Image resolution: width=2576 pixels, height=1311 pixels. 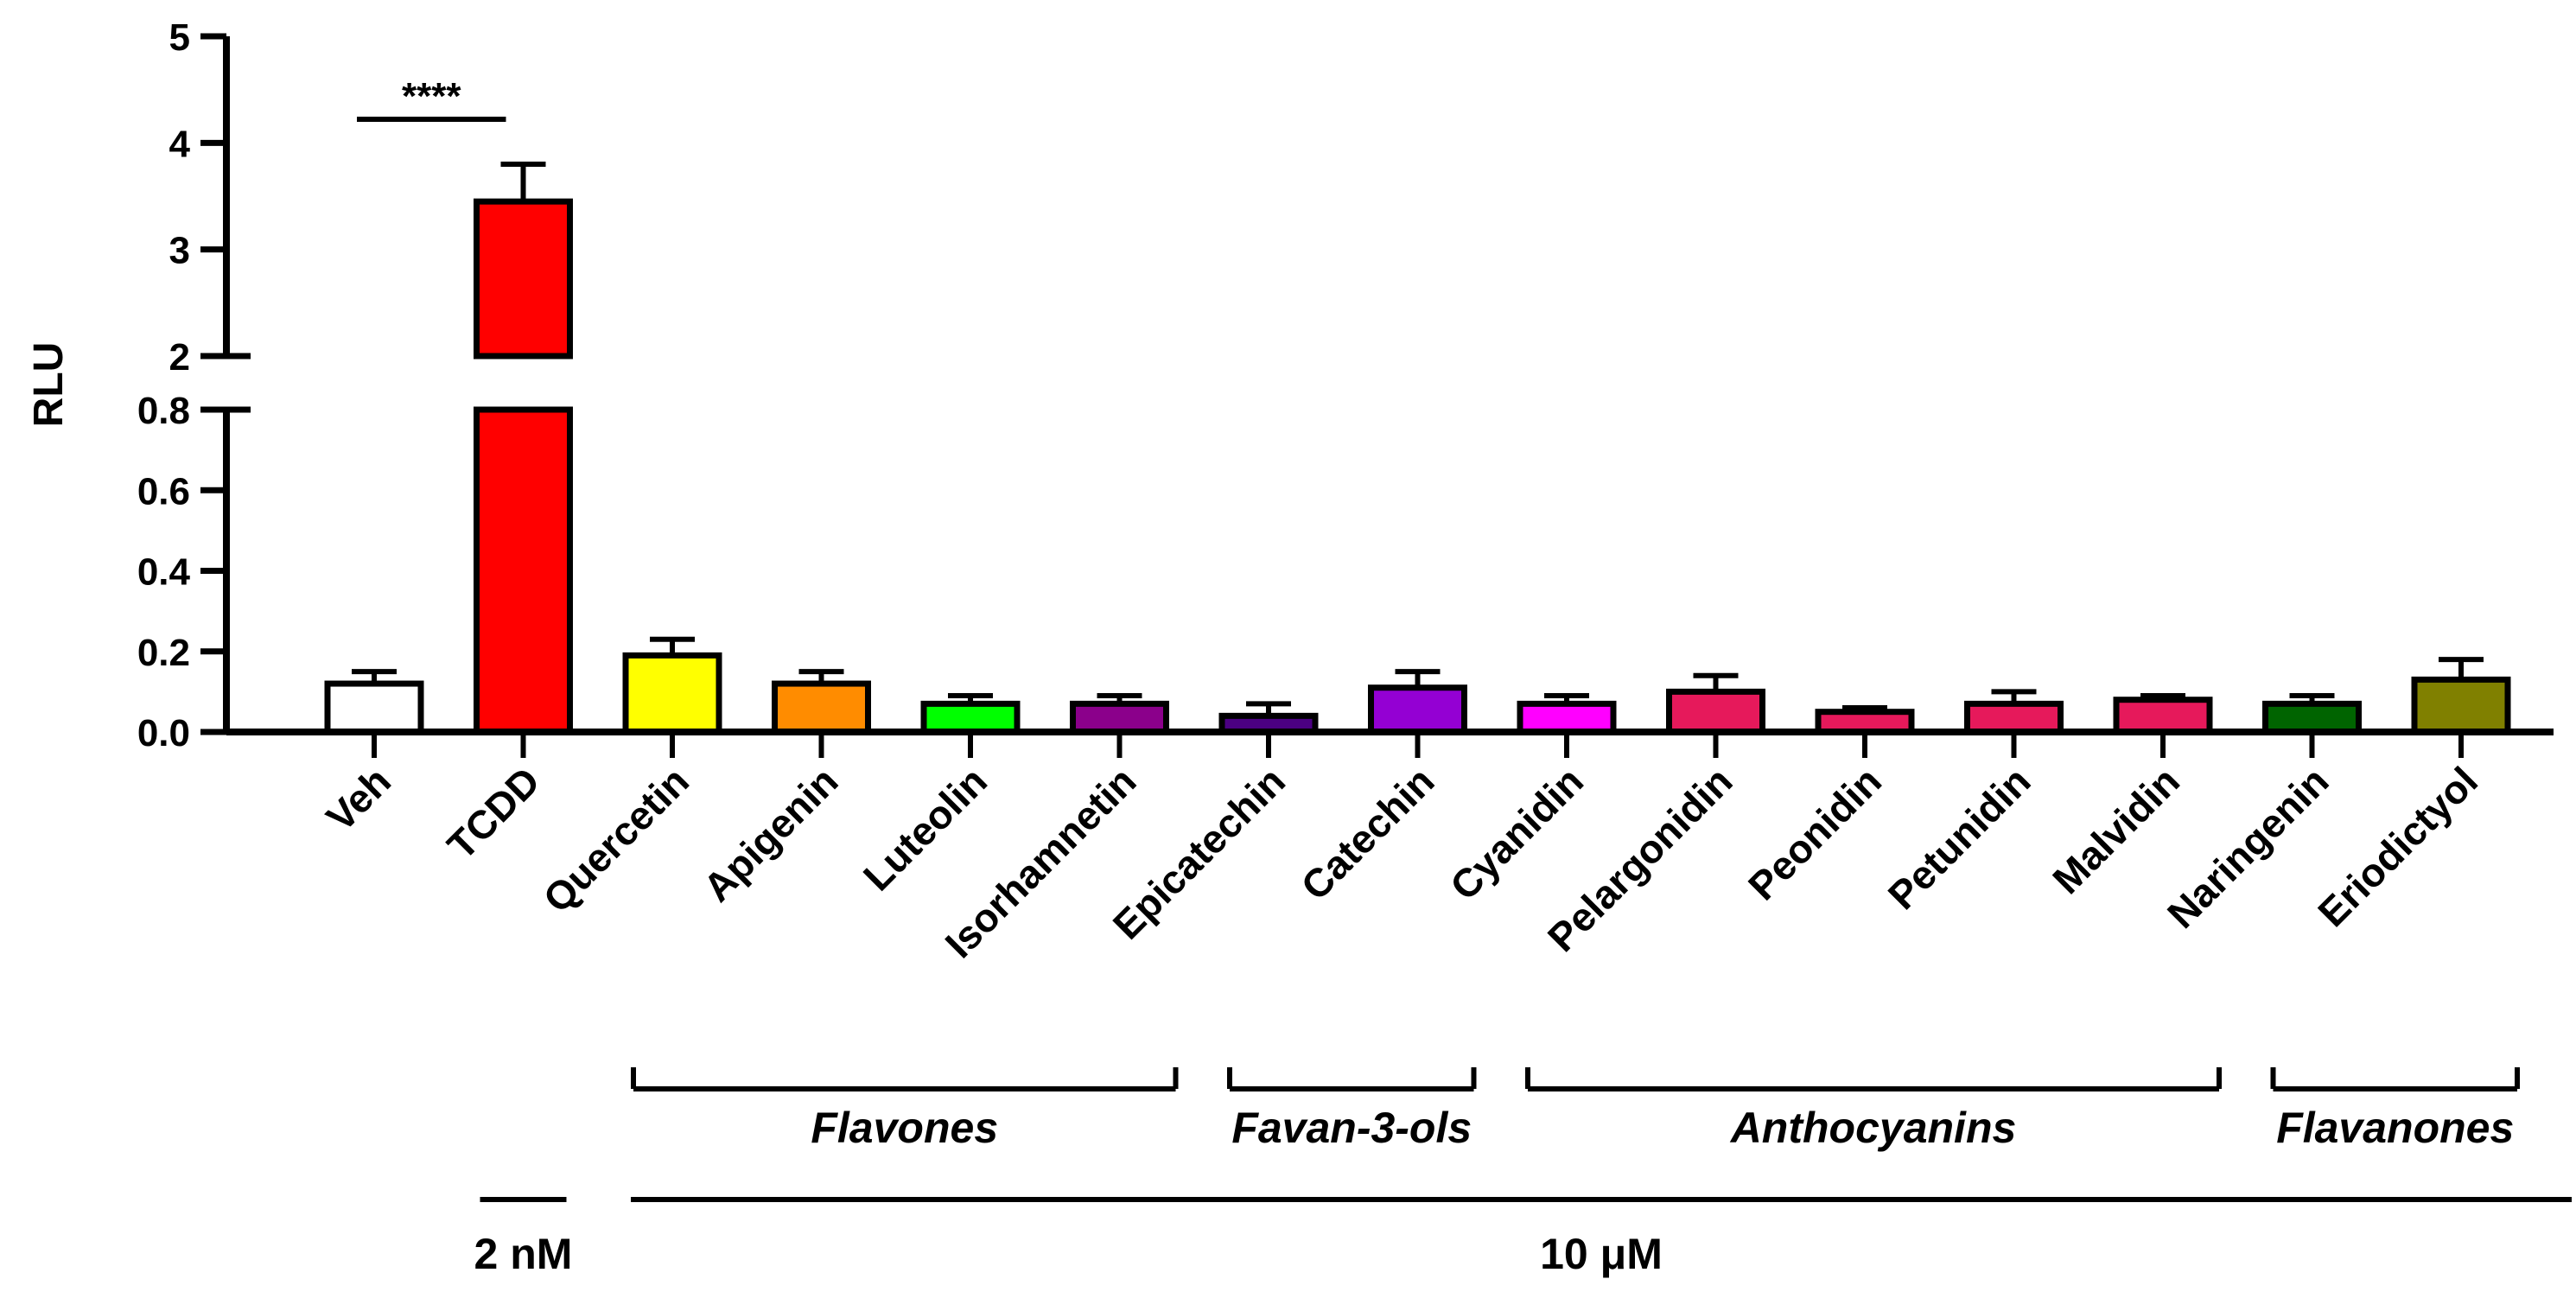 I want to click on group-label-flavanones: Flavanones, so click(x=2395, y=1128).